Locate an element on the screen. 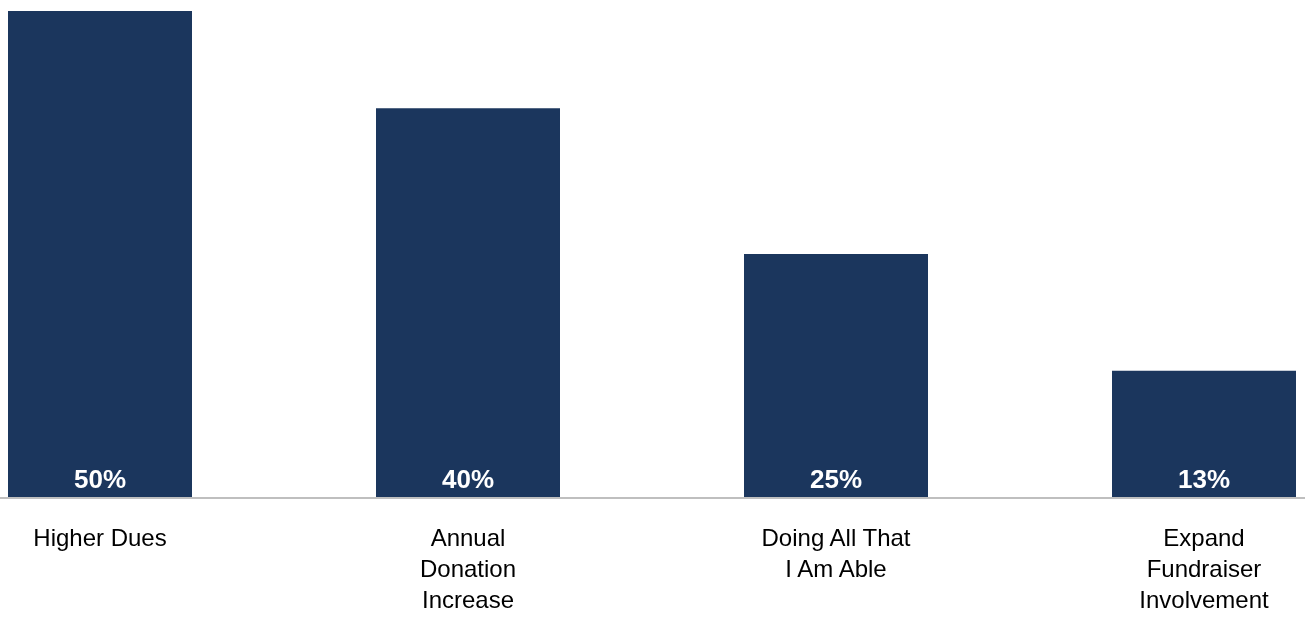 The width and height of the screenshot is (1305, 630). x-tick-label: Doing All That I Am Able is located at coordinates (836, 552).